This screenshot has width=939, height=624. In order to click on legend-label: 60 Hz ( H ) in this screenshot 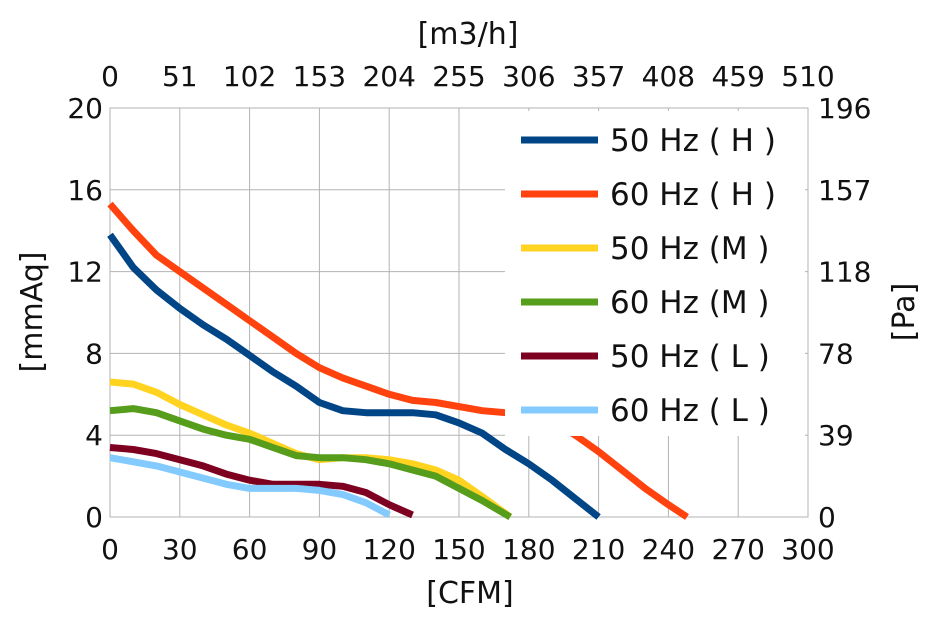, I will do `click(693, 195)`.